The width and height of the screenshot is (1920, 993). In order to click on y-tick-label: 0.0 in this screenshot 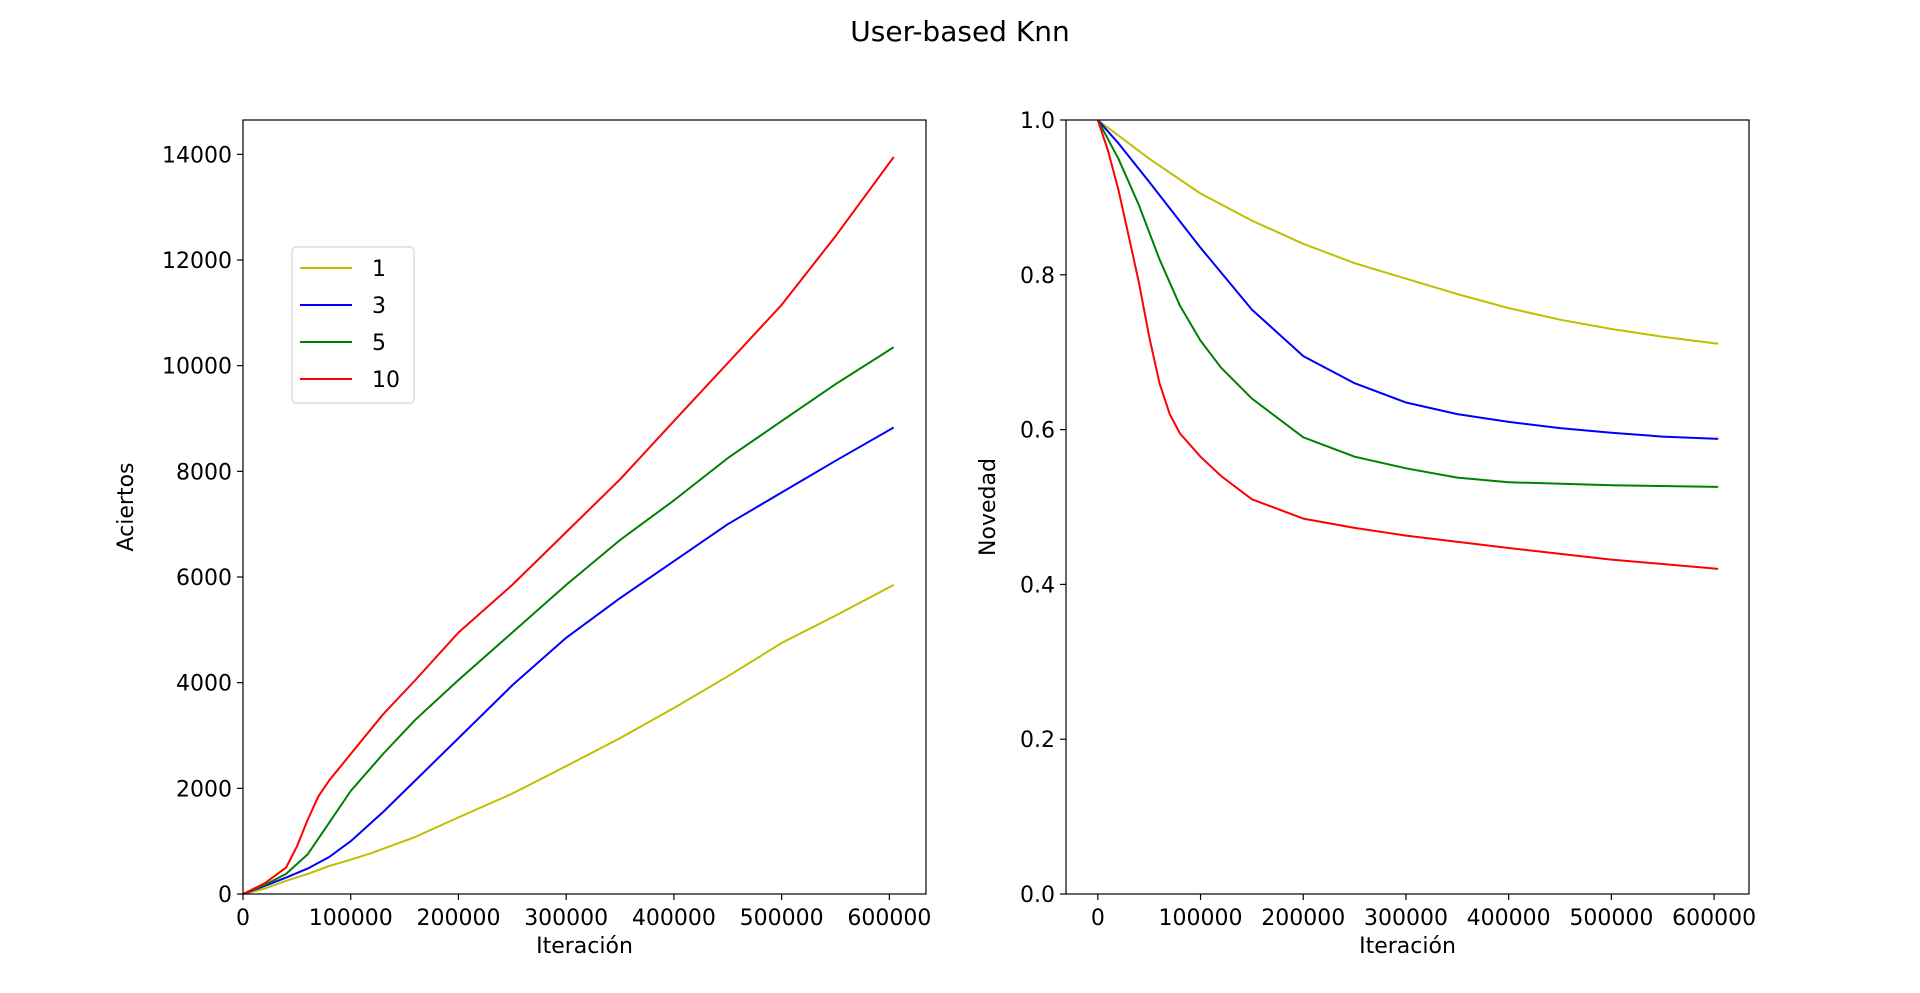, I will do `click(1037, 895)`.